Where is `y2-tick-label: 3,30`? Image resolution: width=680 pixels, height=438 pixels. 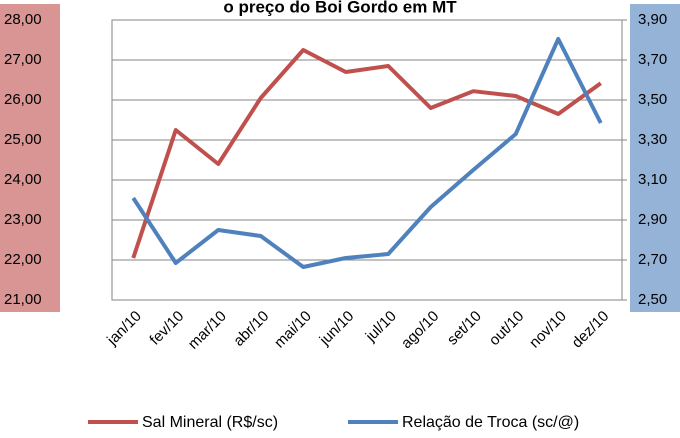
y2-tick-label: 3,30 is located at coordinates (652, 139).